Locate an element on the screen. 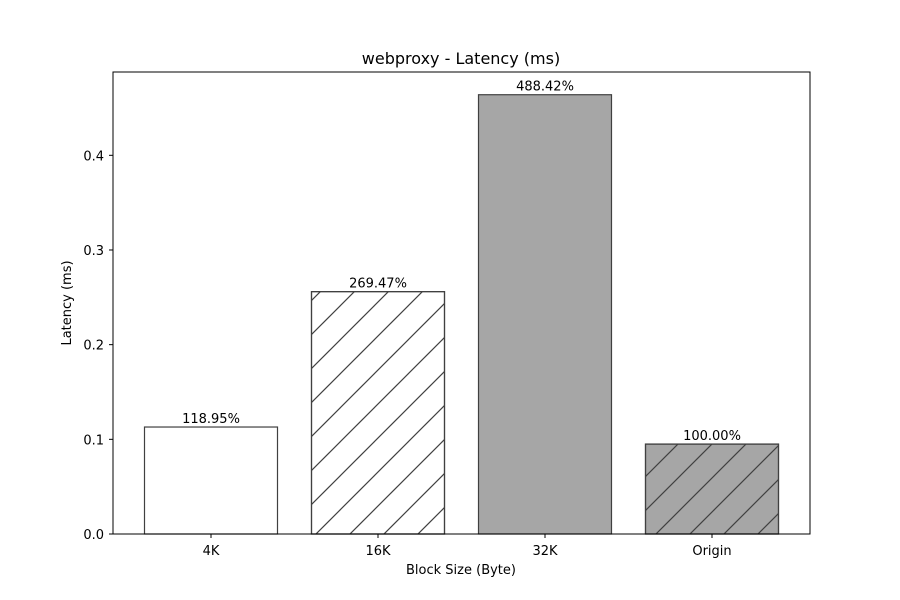 This screenshot has width=900, height=600. y-axis: 0.0 0.1 0.2 0.3 0.4 is located at coordinates (98, 346).